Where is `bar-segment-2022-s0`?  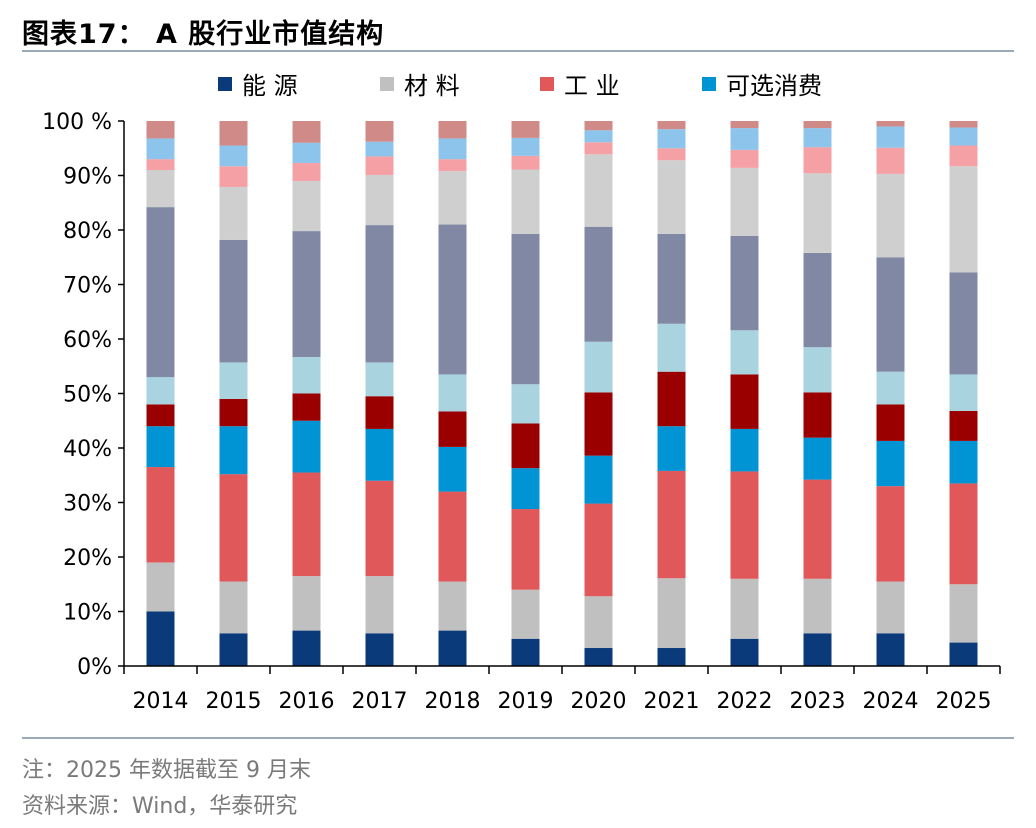 bar-segment-2022-s0 is located at coordinates (744, 652).